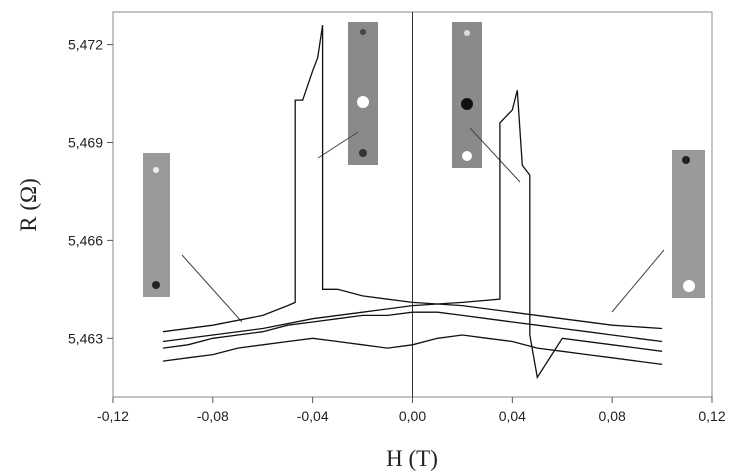 This screenshot has width=743, height=475. I want to click on x-axis-label: H (T), so click(412, 458).